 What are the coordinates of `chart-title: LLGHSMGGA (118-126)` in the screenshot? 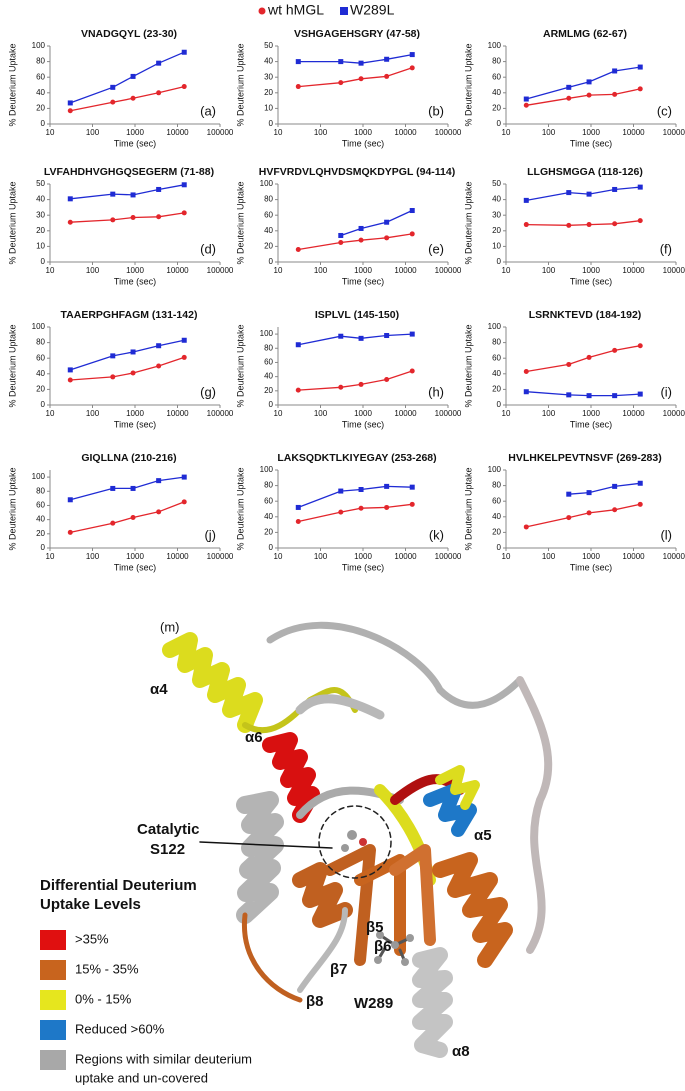 It's located at (585, 172).